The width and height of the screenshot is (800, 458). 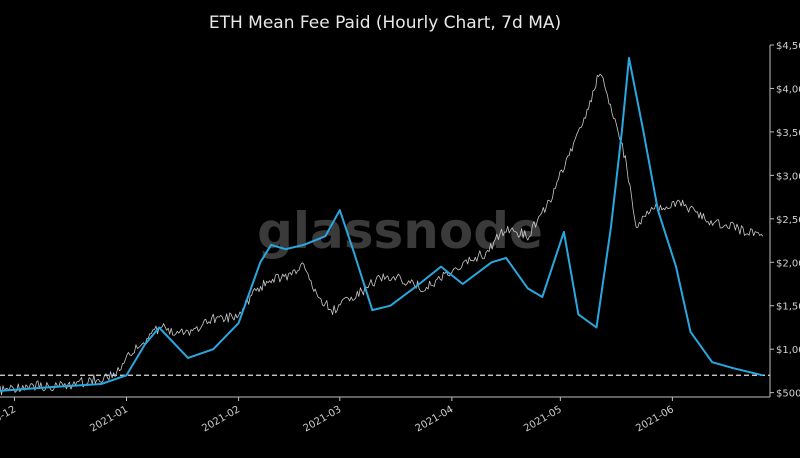 I want to click on x-tick-label: 2021-06, so click(x=655, y=419).